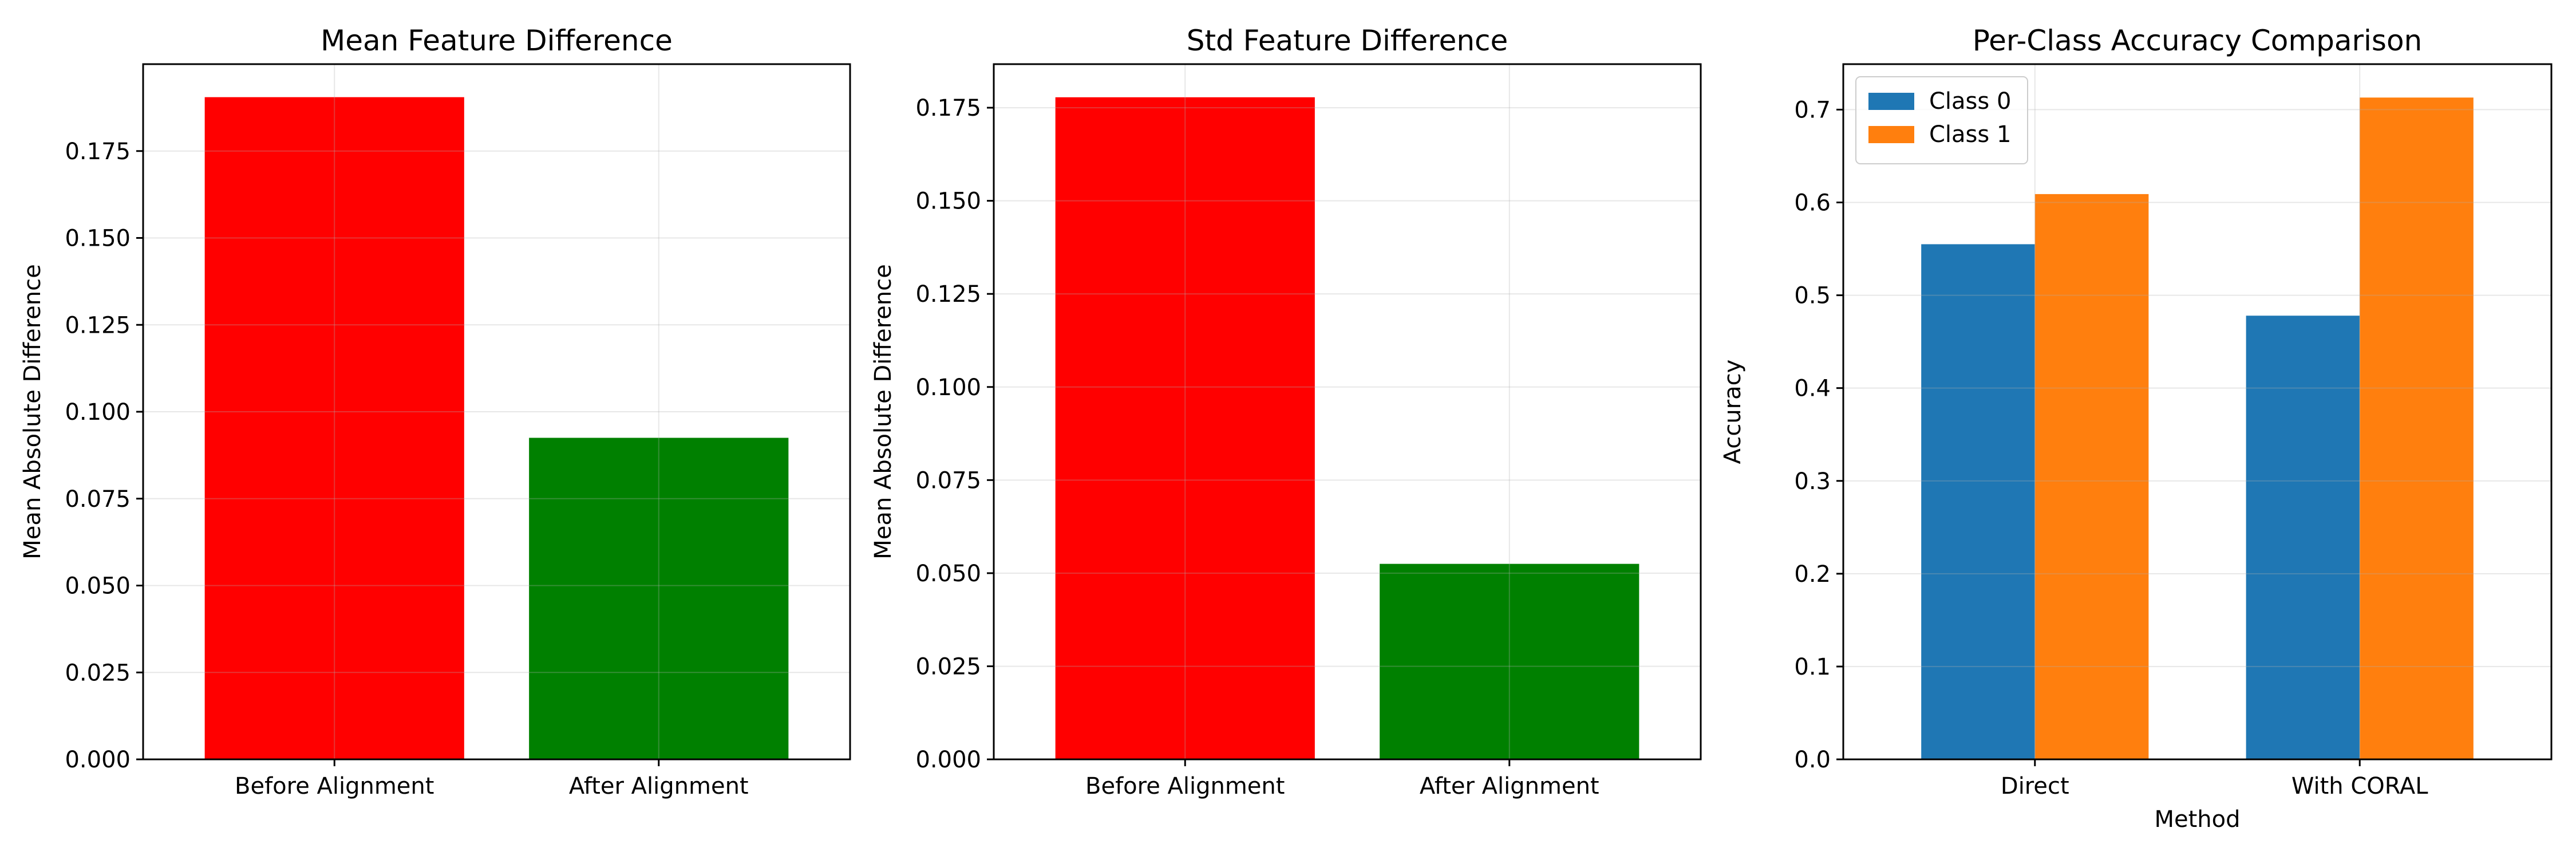 The height and width of the screenshot is (859, 2576). What do you see at coordinates (1970, 134) in the screenshot?
I see `legend-label: Class 1` at bounding box center [1970, 134].